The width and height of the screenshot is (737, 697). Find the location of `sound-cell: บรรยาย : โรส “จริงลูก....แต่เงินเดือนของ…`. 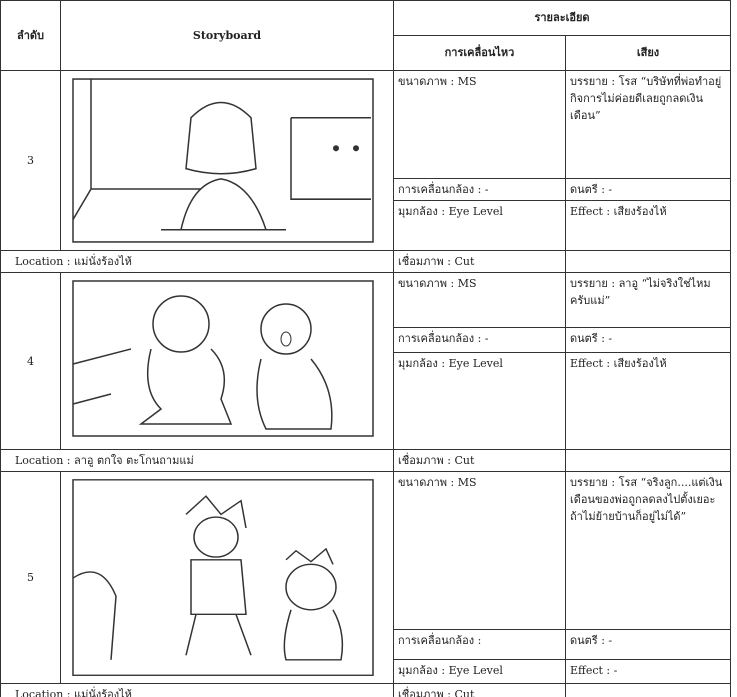

sound-cell: บรรยาย : โรส “จริงลูก....แต่เงินเดือนของ… is located at coordinates (648, 551).